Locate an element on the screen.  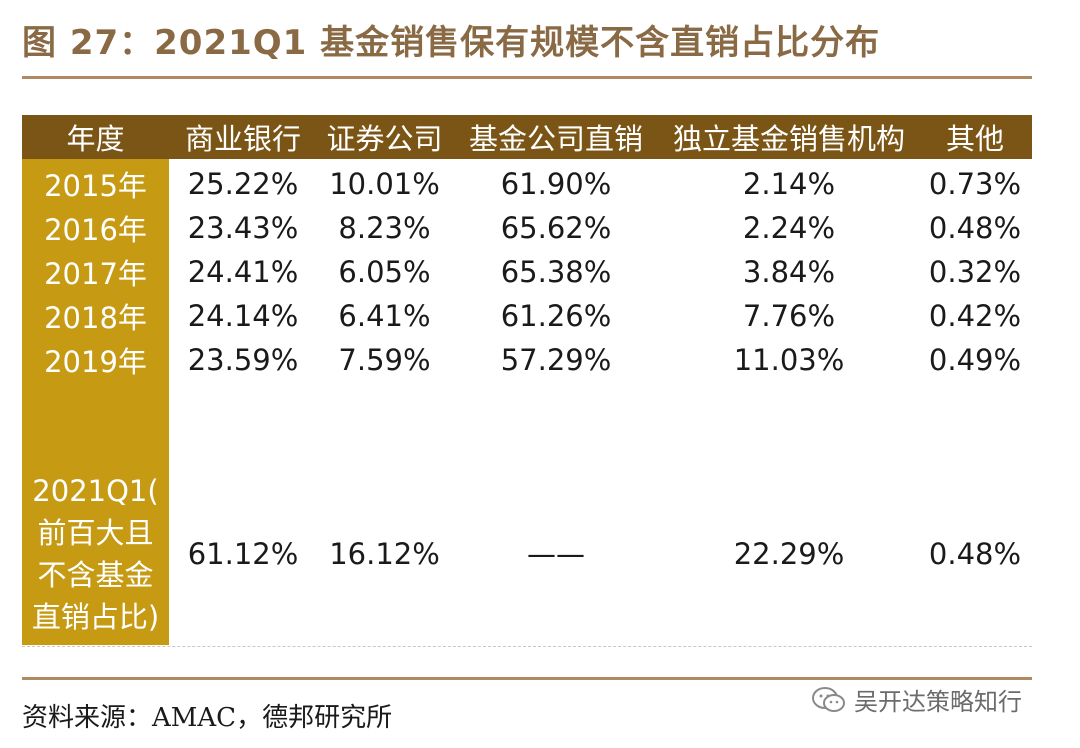
year-line: 不含基金 is located at coordinates (95, 575).